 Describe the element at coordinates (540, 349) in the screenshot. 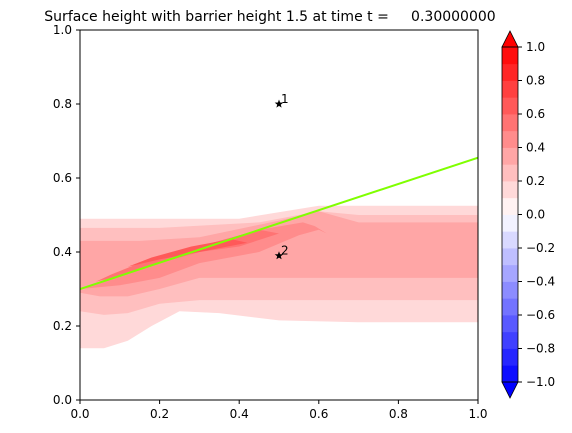

I see `colorbar-tick-label: −0.8` at that location.